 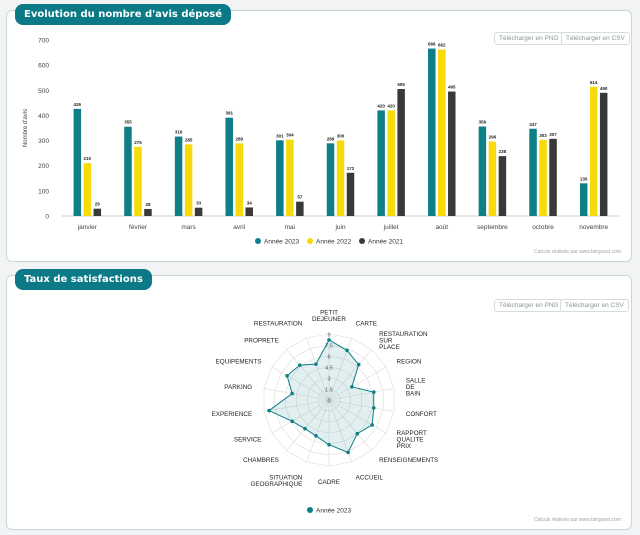 What do you see at coordinates (98, 204) in the screenshot?
I see `bar-value-label: 29` at bounding box center [98, 204].